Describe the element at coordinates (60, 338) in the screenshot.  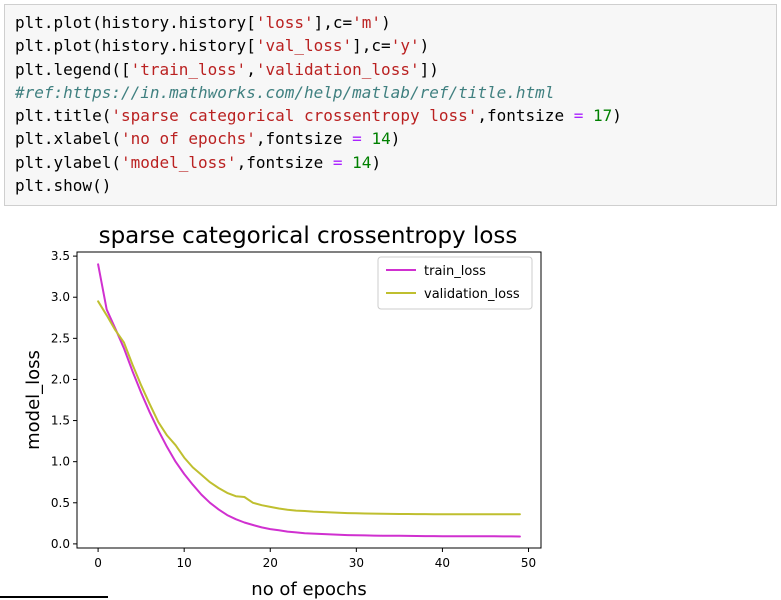
I see `y-tick-label: 2.5` at that location.